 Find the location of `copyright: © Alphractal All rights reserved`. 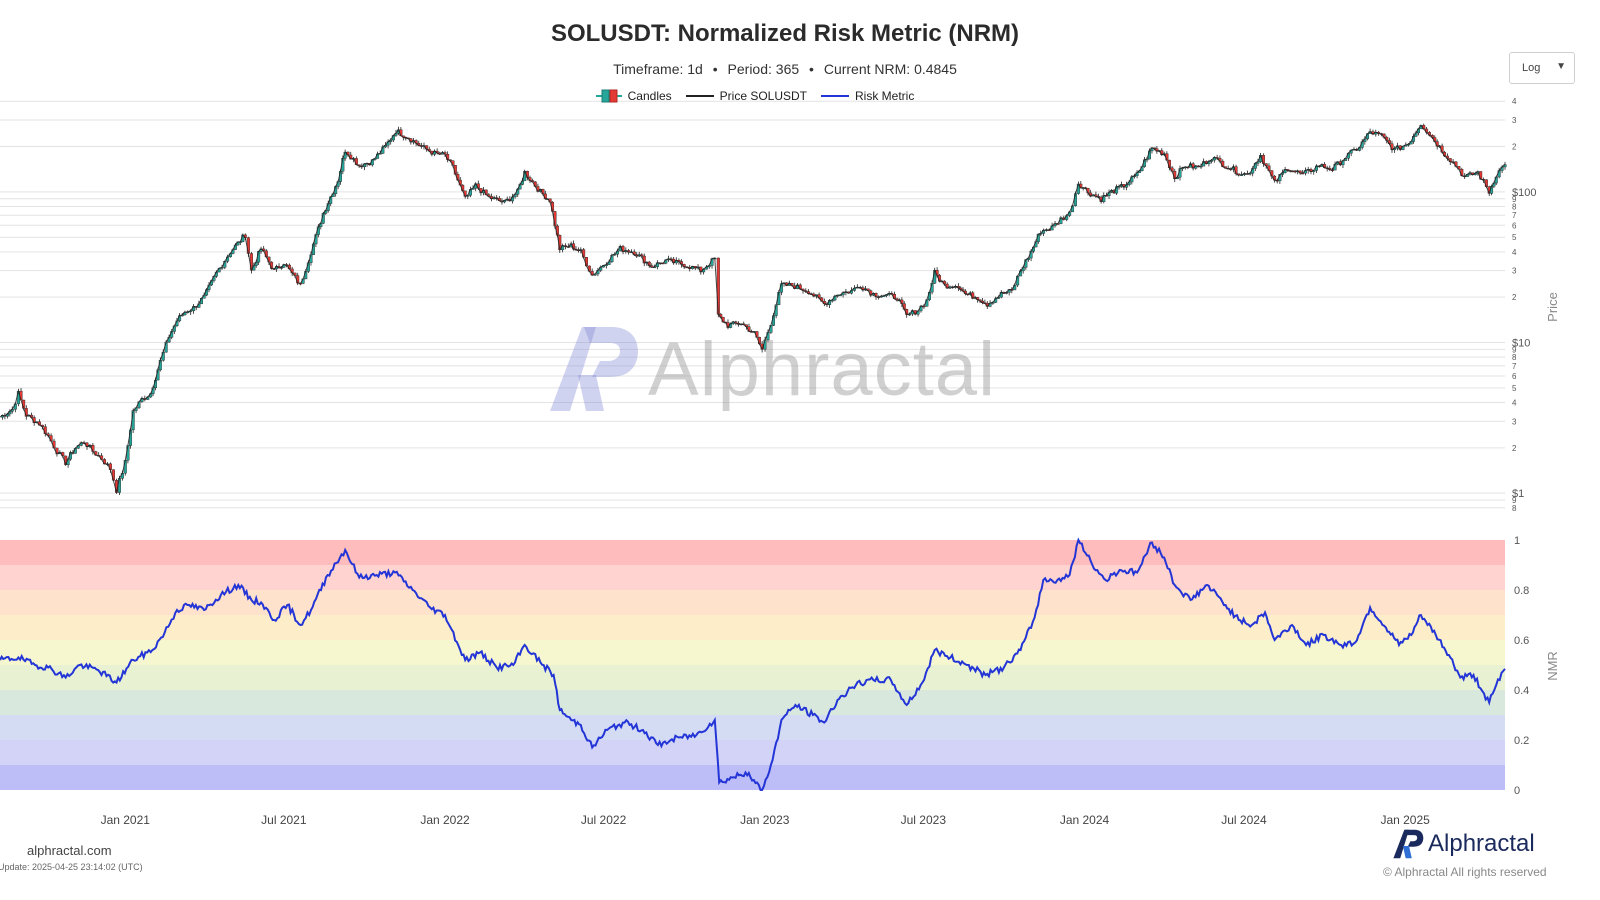

copyright: © Alphractal All rights reserved is located at coordinates (1465, 872).